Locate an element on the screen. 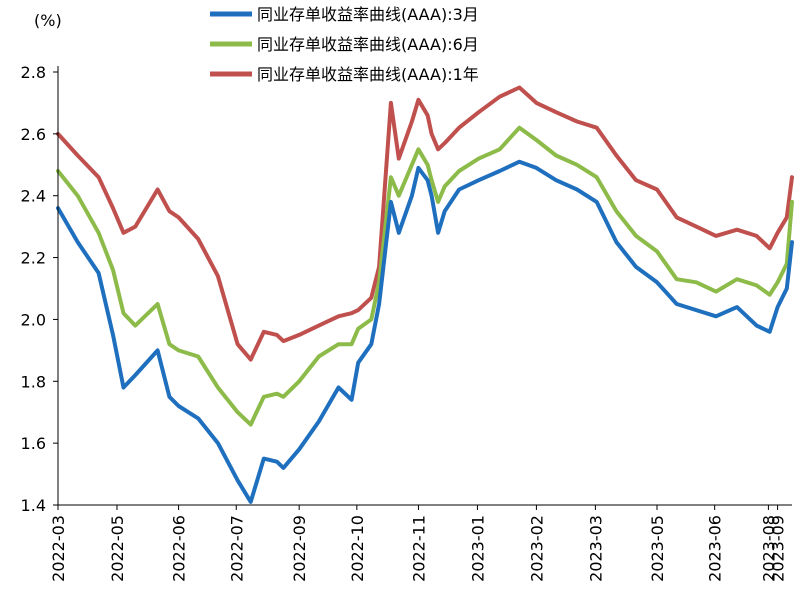 This screenshot has height=598, width=800. x-tick-label: 2023-08 is located at coordinates (768, 548).